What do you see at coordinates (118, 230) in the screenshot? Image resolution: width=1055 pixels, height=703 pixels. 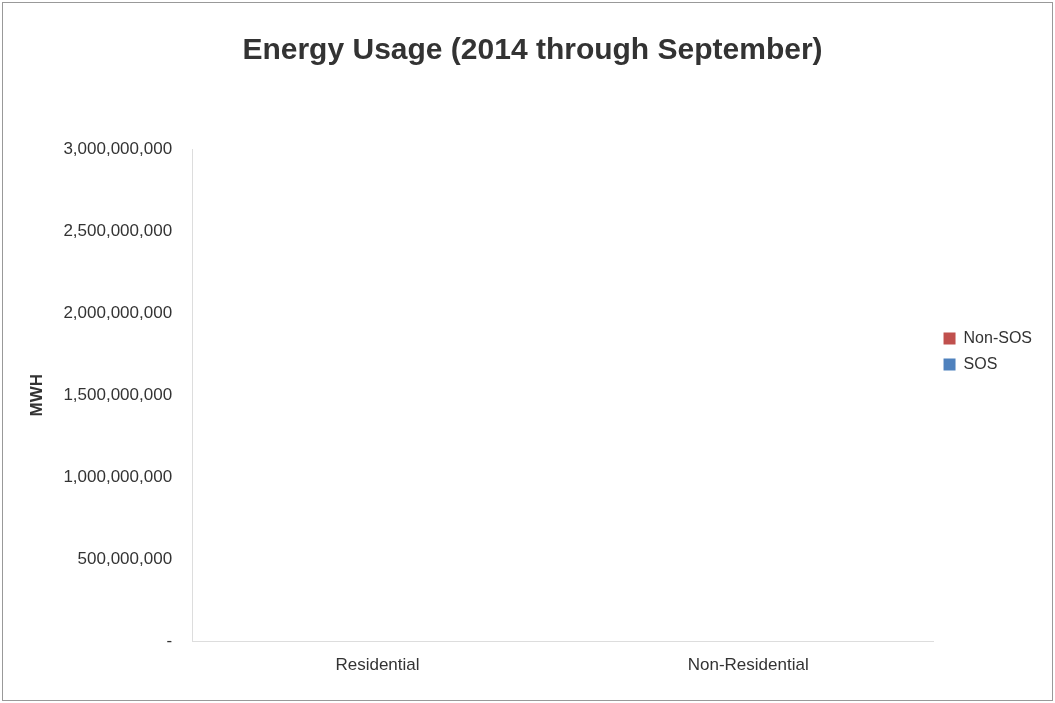 I see `y-tick-label: 2,500,000,000` at bounding box center [118, 230].